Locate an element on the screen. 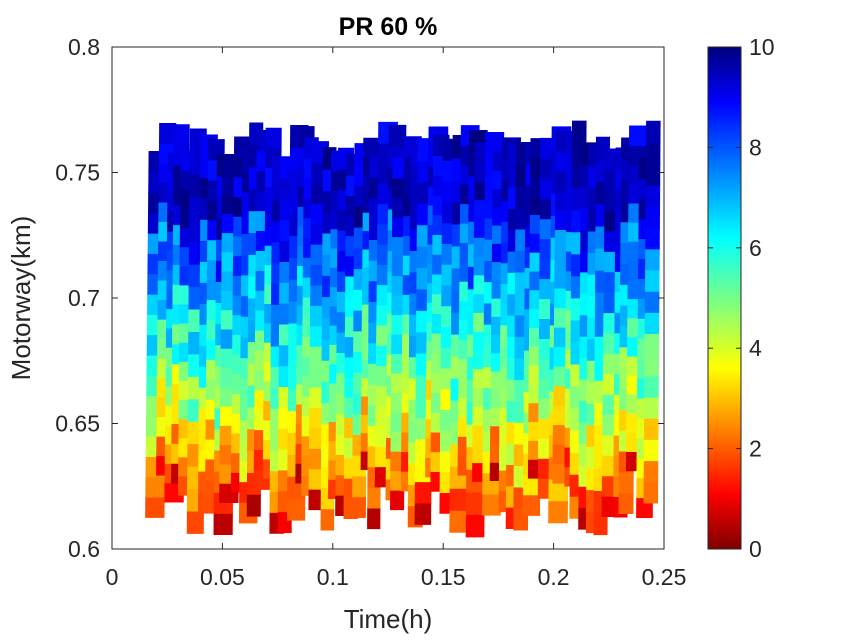 This screenshot has width=850, height=642. colorbar-tick-label: 0 is located at coordinates (755, 549).